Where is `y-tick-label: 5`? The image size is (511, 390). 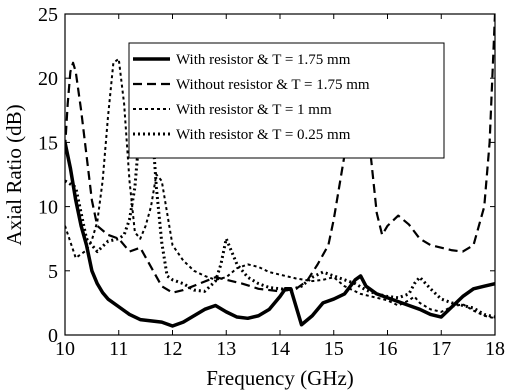
y-tick-label: 5 is located at coordinates (53, 272).